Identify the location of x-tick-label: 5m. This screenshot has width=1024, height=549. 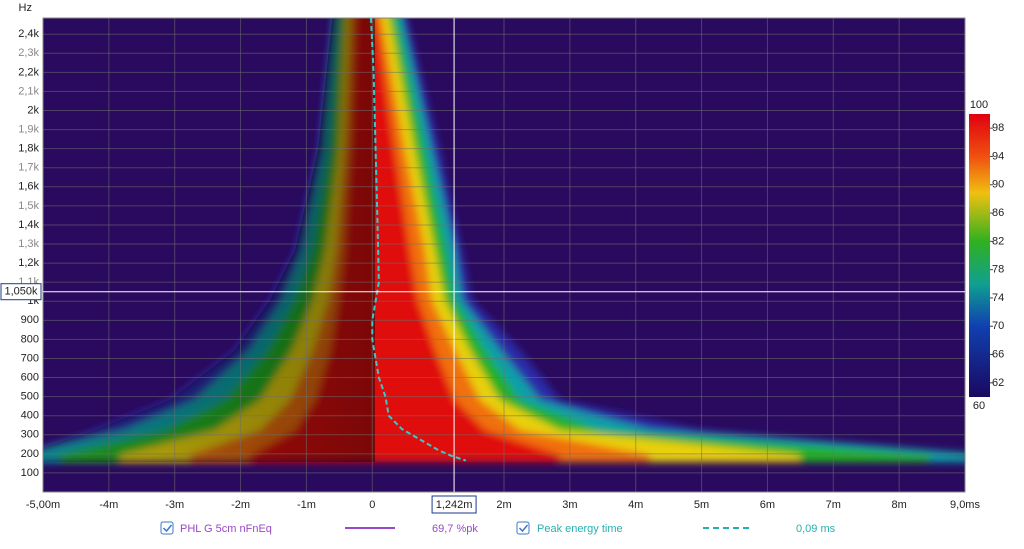
(701, 505).